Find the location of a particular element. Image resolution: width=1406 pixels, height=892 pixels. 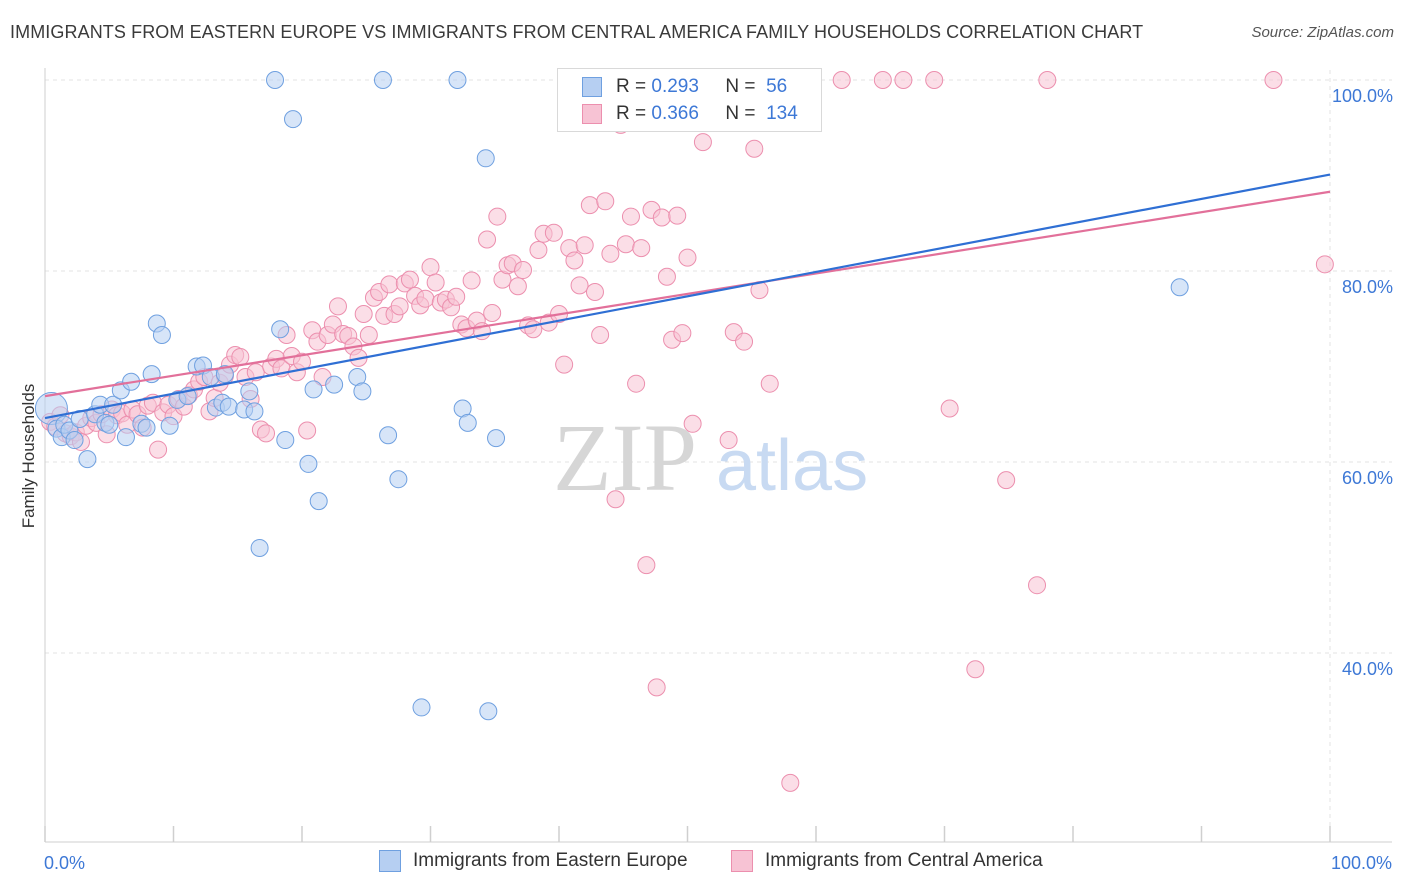

watermark-zip: ZIP is located at coordinates (625, 457).